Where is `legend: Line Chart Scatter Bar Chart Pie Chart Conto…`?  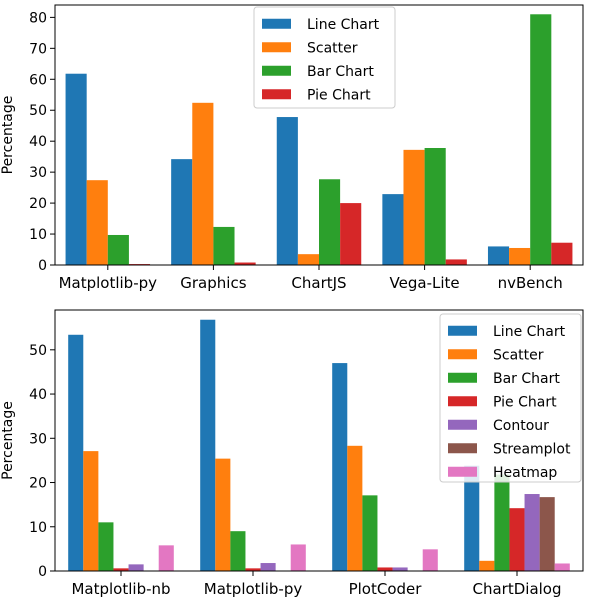 legend: Line Chart Scatter Bar Chart Pie Chart Conto… is located at coordinates (510, 398).